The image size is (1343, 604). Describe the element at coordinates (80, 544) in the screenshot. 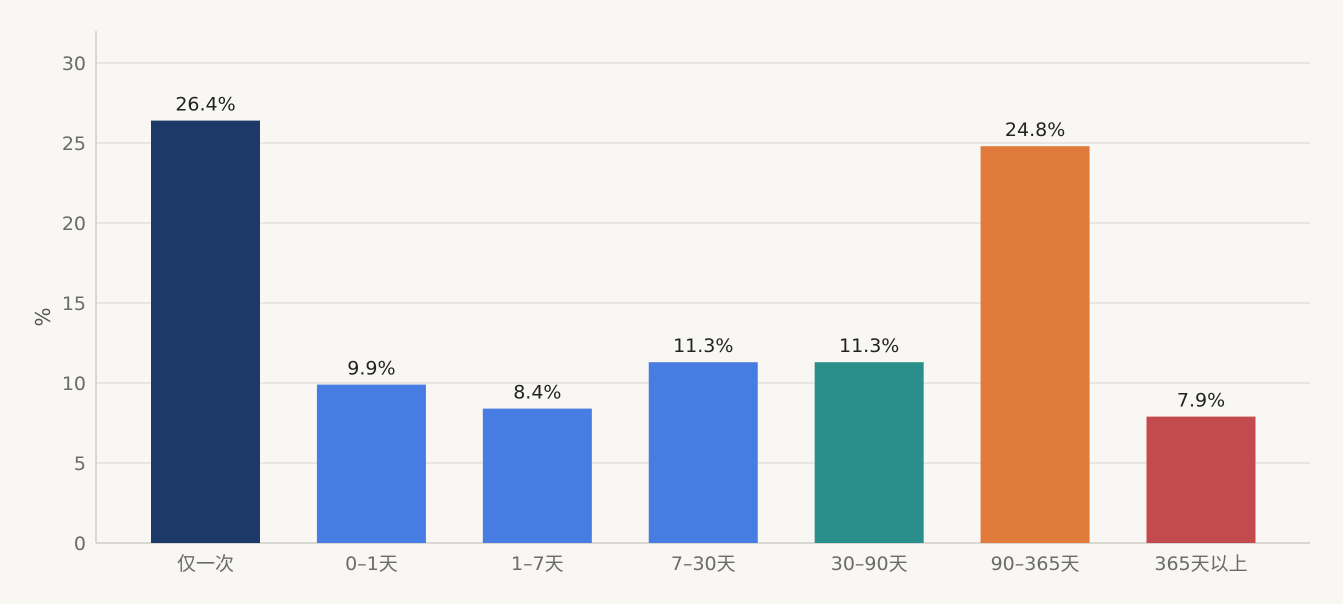

I see `y-tick-label: 0` at that location.